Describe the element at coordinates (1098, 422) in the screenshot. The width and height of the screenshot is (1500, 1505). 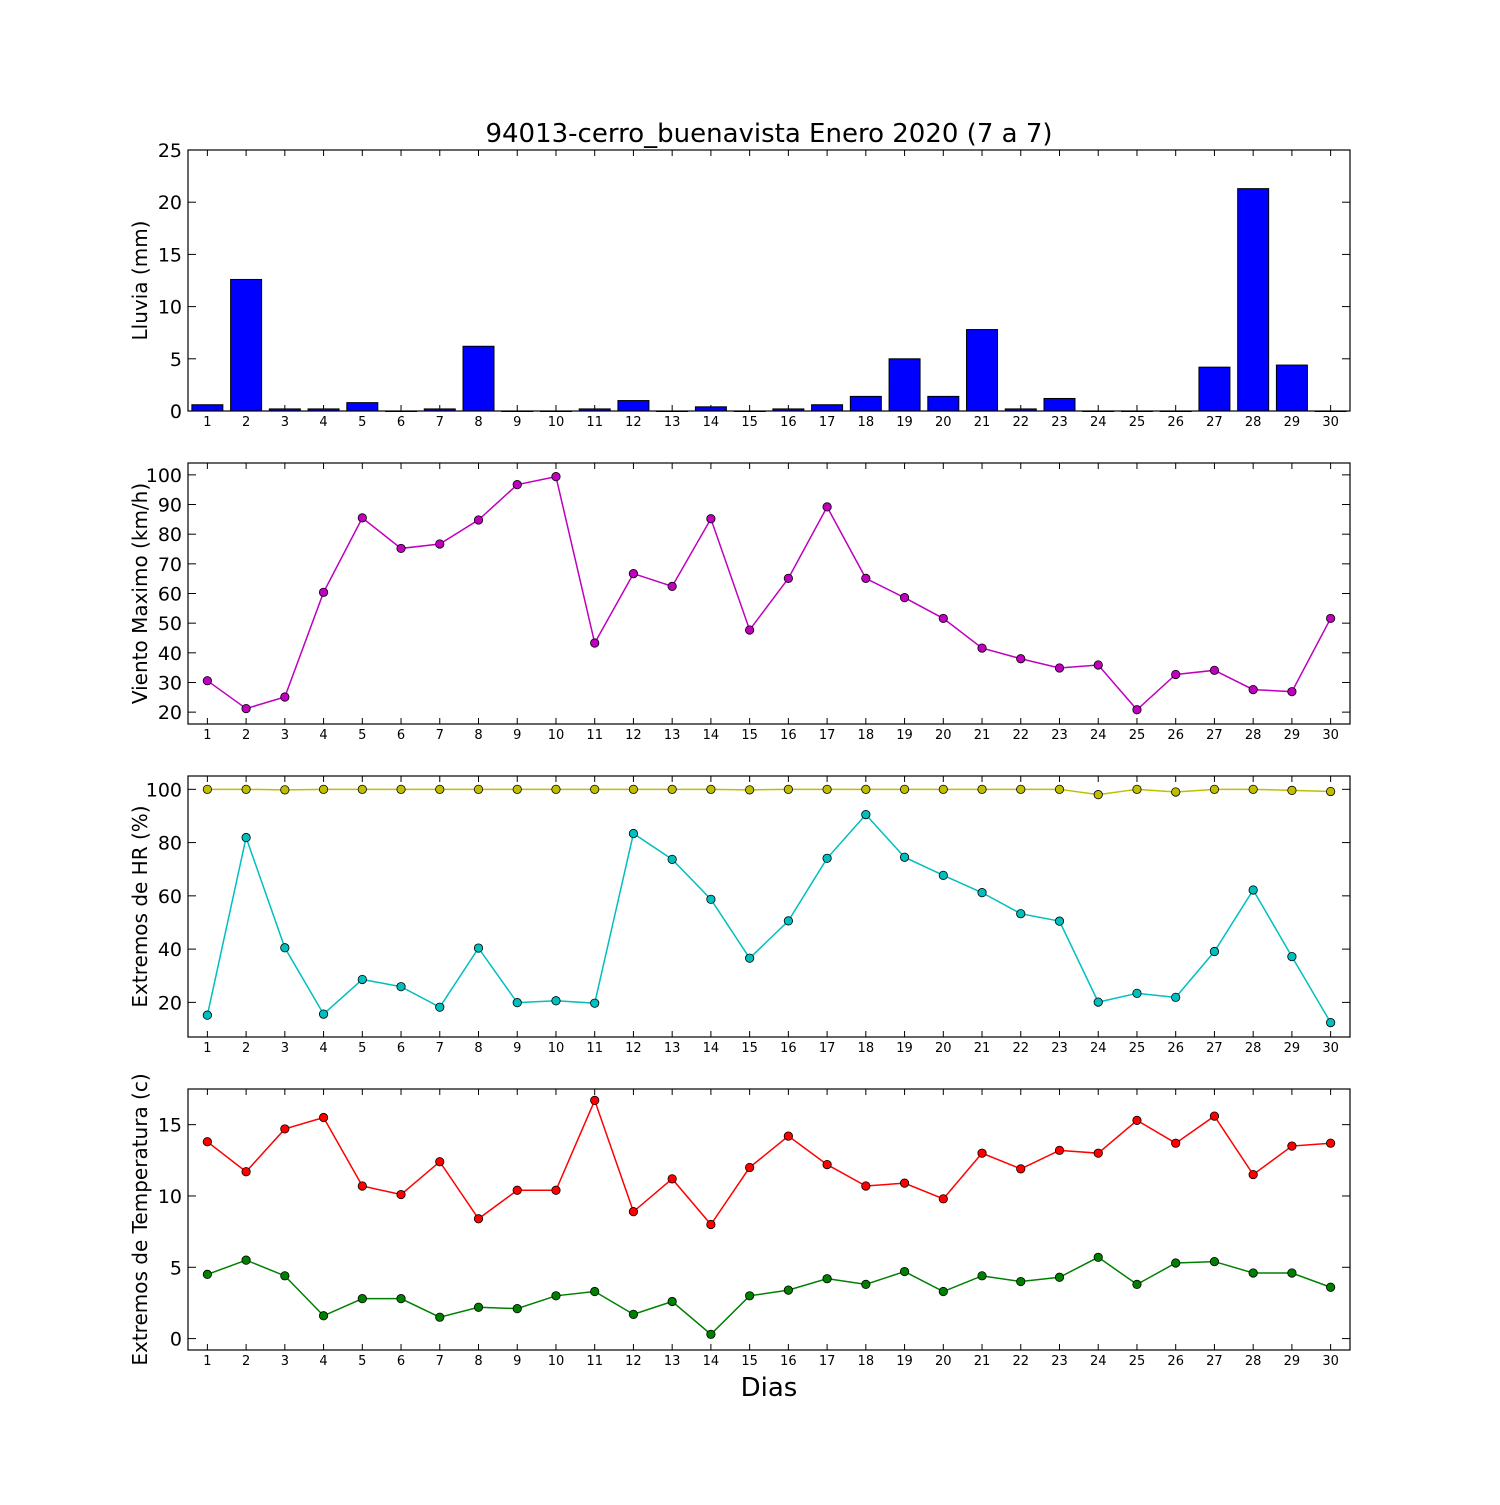
I see `x-tick-label: 24` at that location.